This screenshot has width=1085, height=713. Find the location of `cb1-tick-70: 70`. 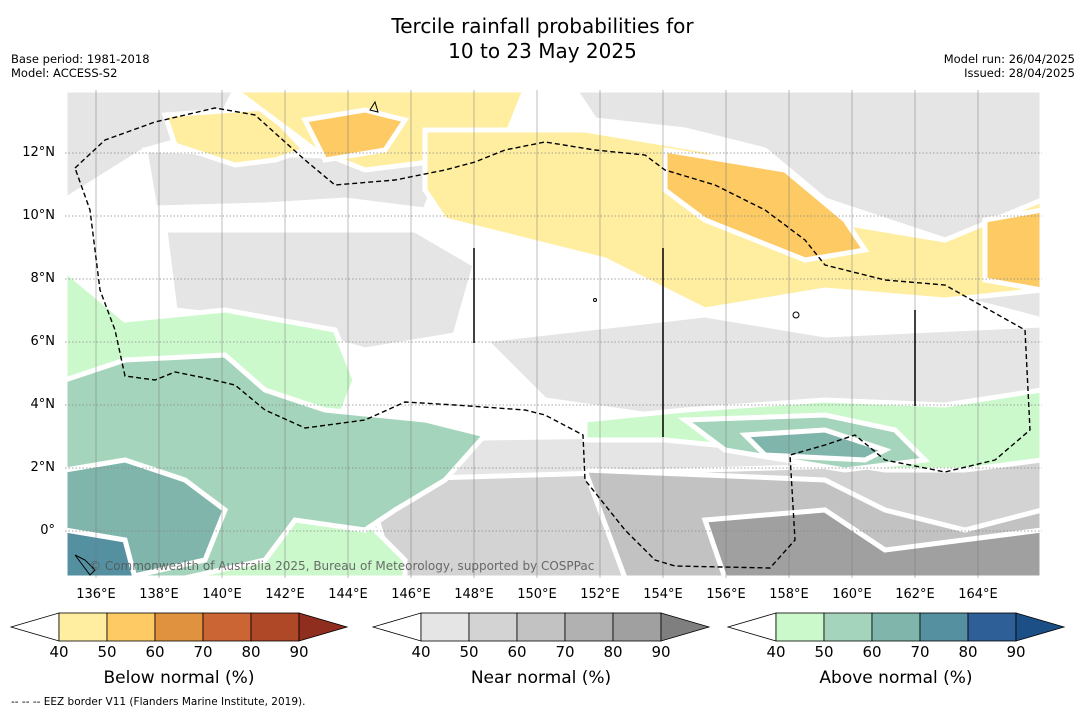

cb1-tick-70: 70 is located at coordinates (565, 652).